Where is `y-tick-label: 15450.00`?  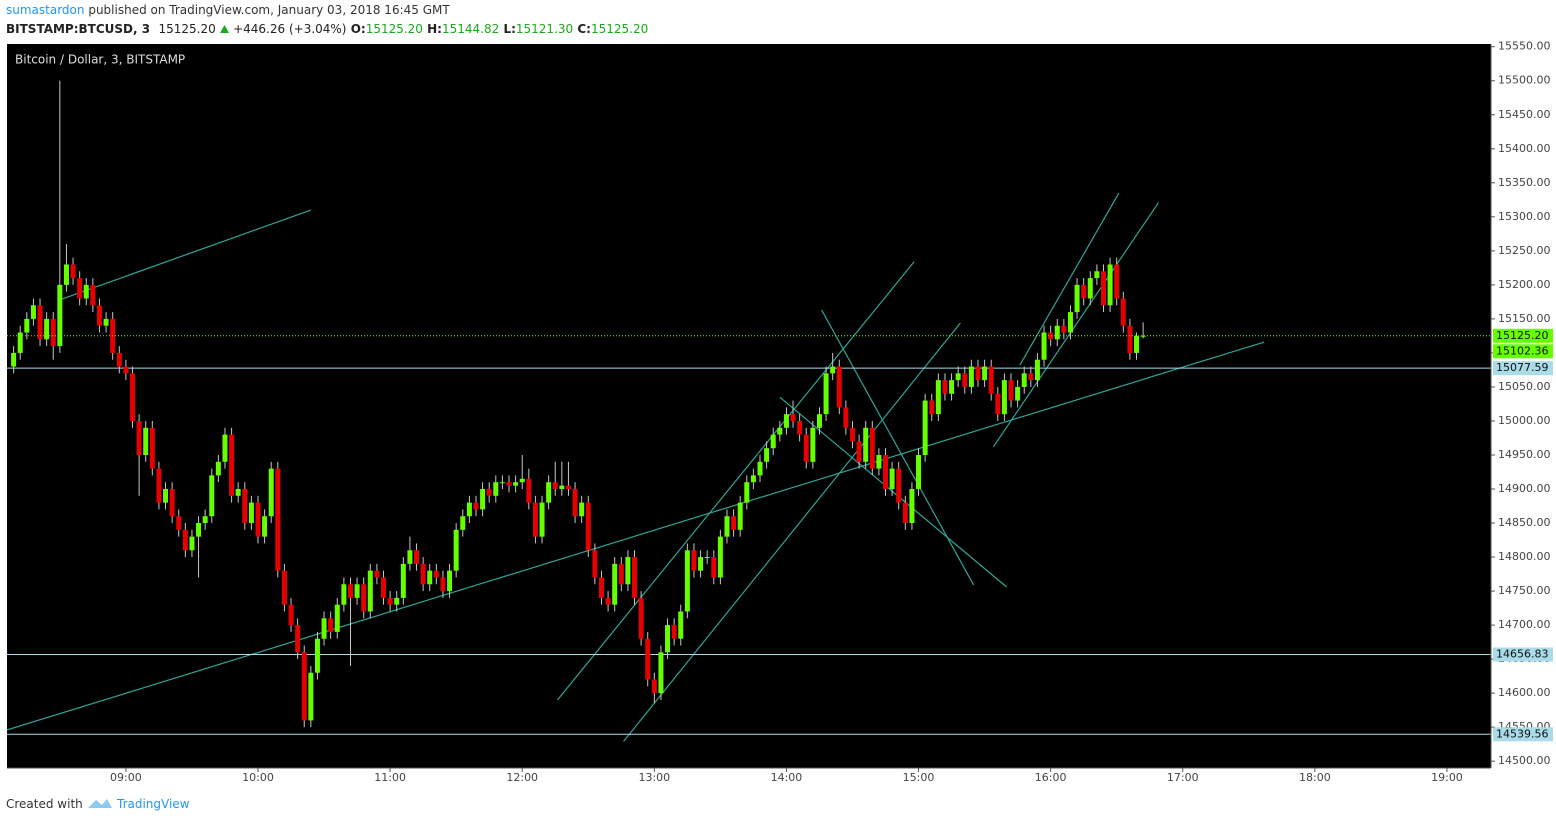 y-tick-label: 15450.00 is located at coordinates (1524, 114).